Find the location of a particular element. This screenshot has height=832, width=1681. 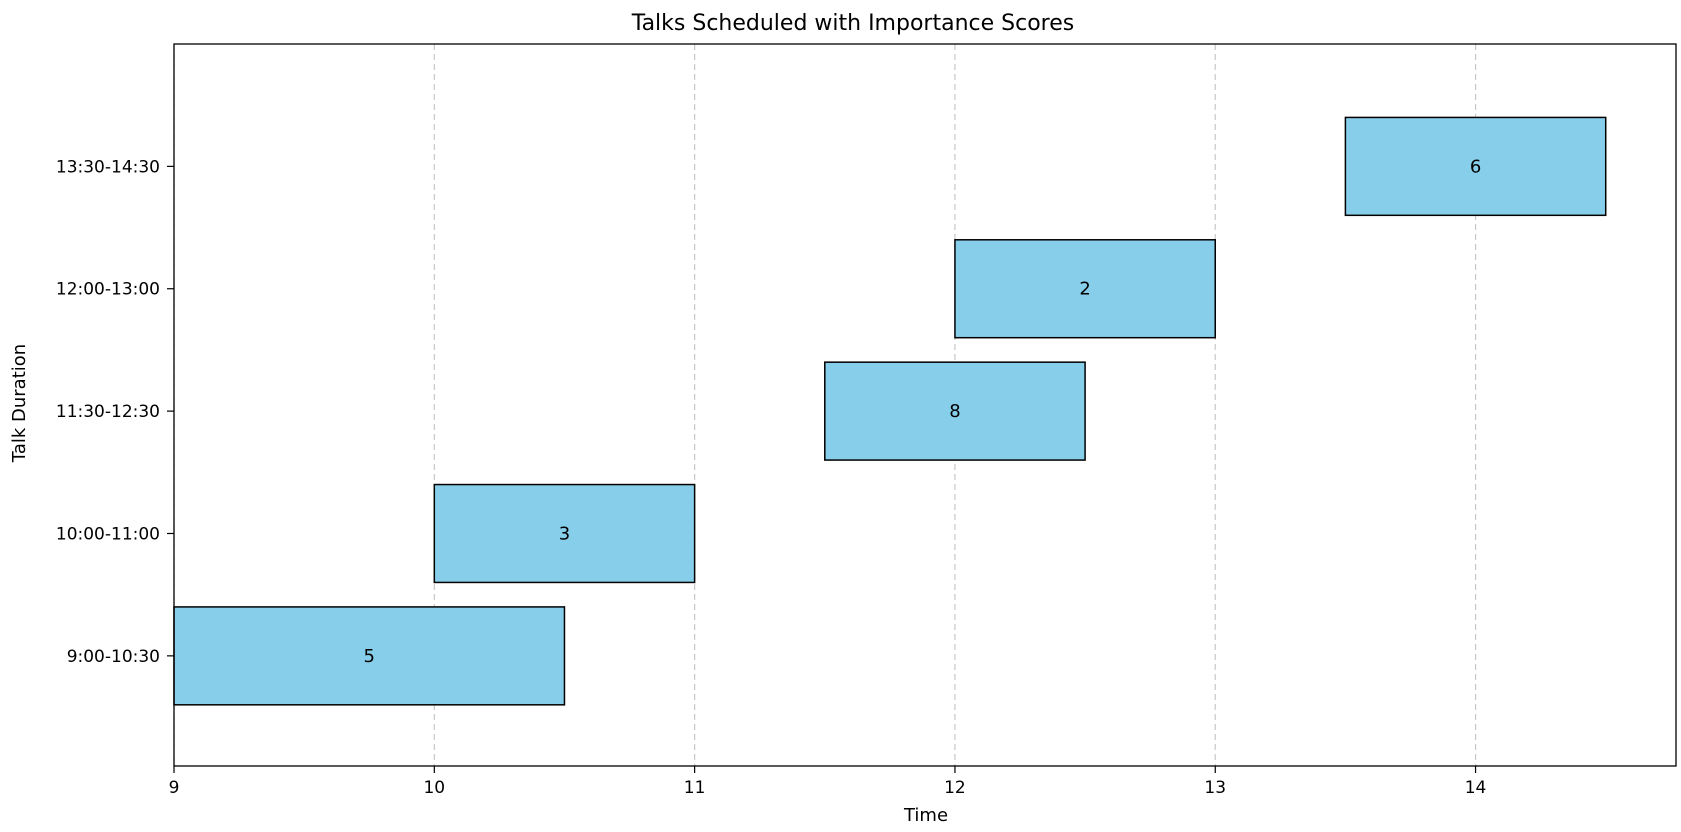

x-tick-label: 14 is located at coordinates (1476, 788).